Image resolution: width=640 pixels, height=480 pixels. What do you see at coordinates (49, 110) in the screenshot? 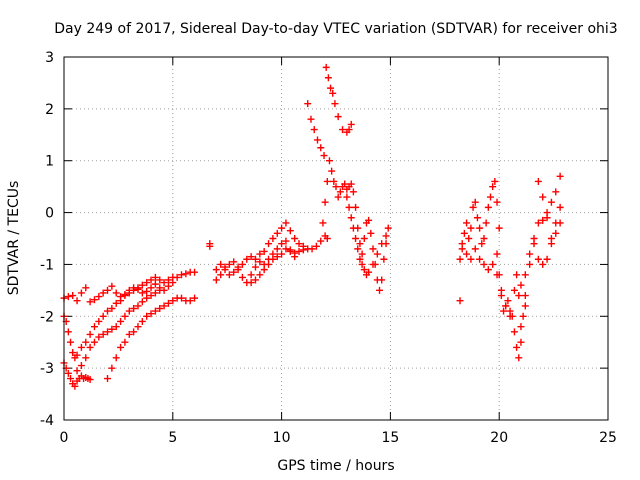
I see `y-tick-label: 2` at bounding box center [49, 110].